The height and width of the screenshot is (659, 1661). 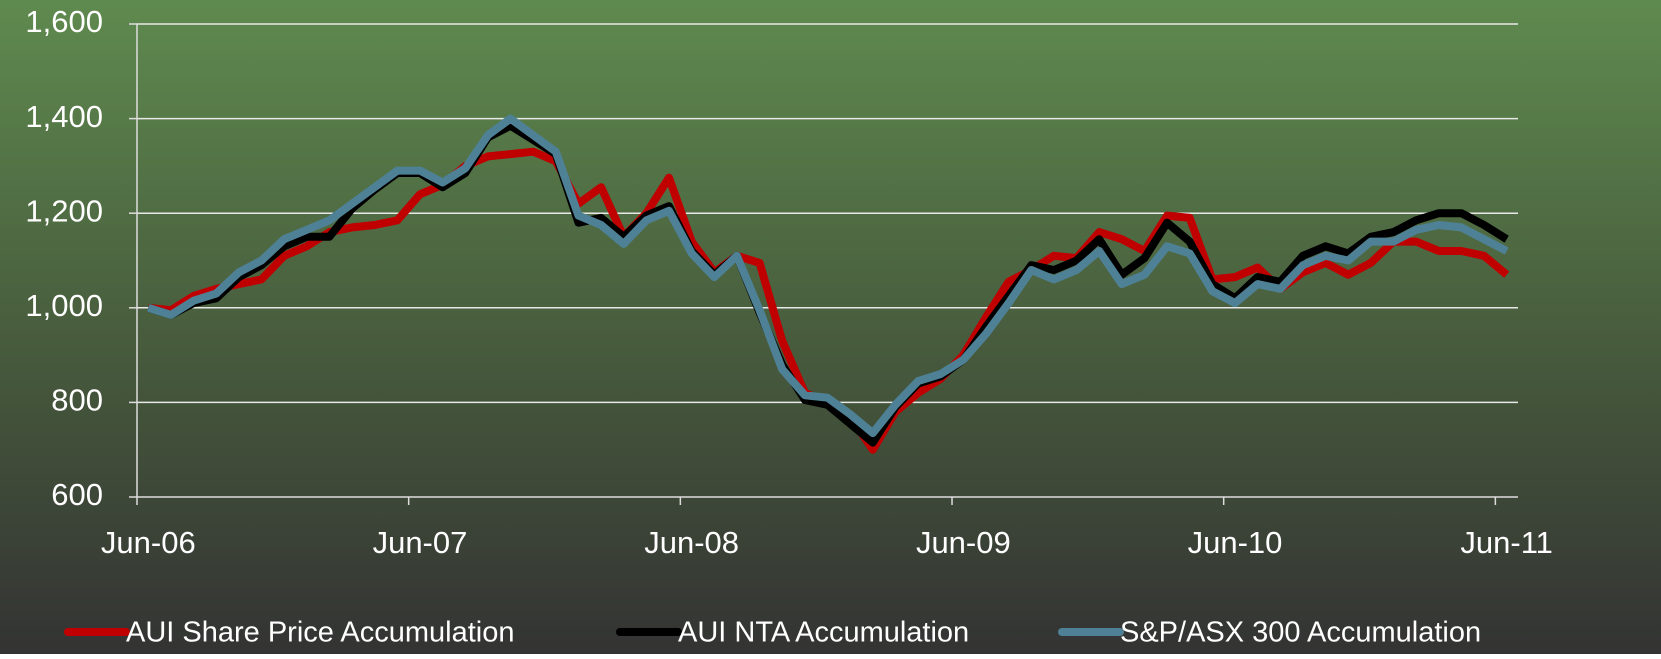 I want to click on y-tick-label: 600, so click(x=77, y=494).